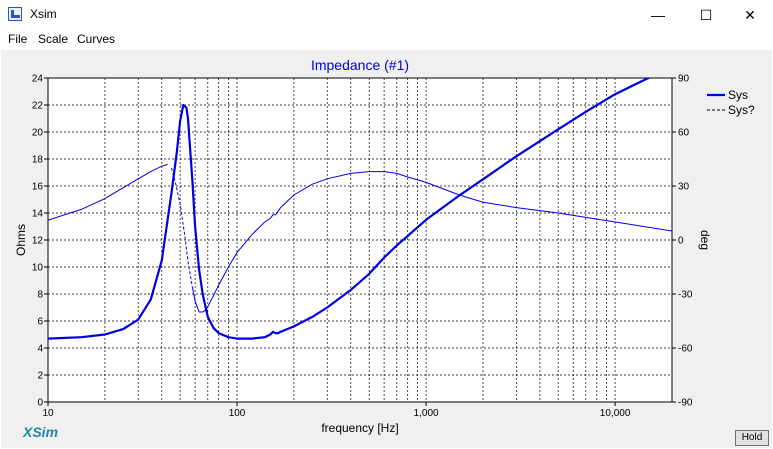  What do you see at coordinates (38, 106) in the screenshot?
I see `y-tick-label: 22` at bounding box center [38, 106].